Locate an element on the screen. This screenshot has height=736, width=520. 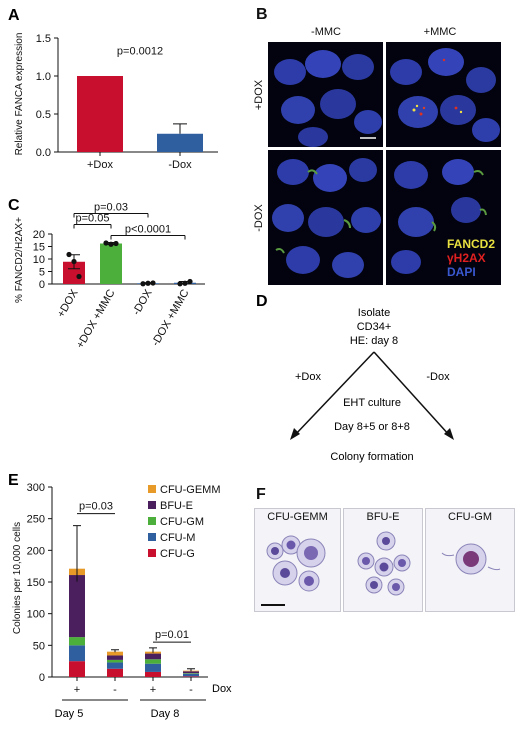
legend-label: CFU-GEMM is located at coordinates (190, 490).